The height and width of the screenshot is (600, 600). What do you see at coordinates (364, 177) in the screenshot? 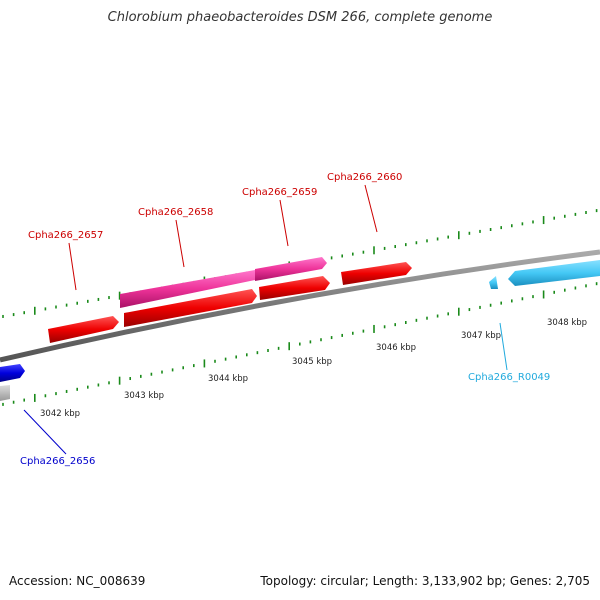
I see `gene-label: Cpha266_2660` at bounding box center [364, 177].